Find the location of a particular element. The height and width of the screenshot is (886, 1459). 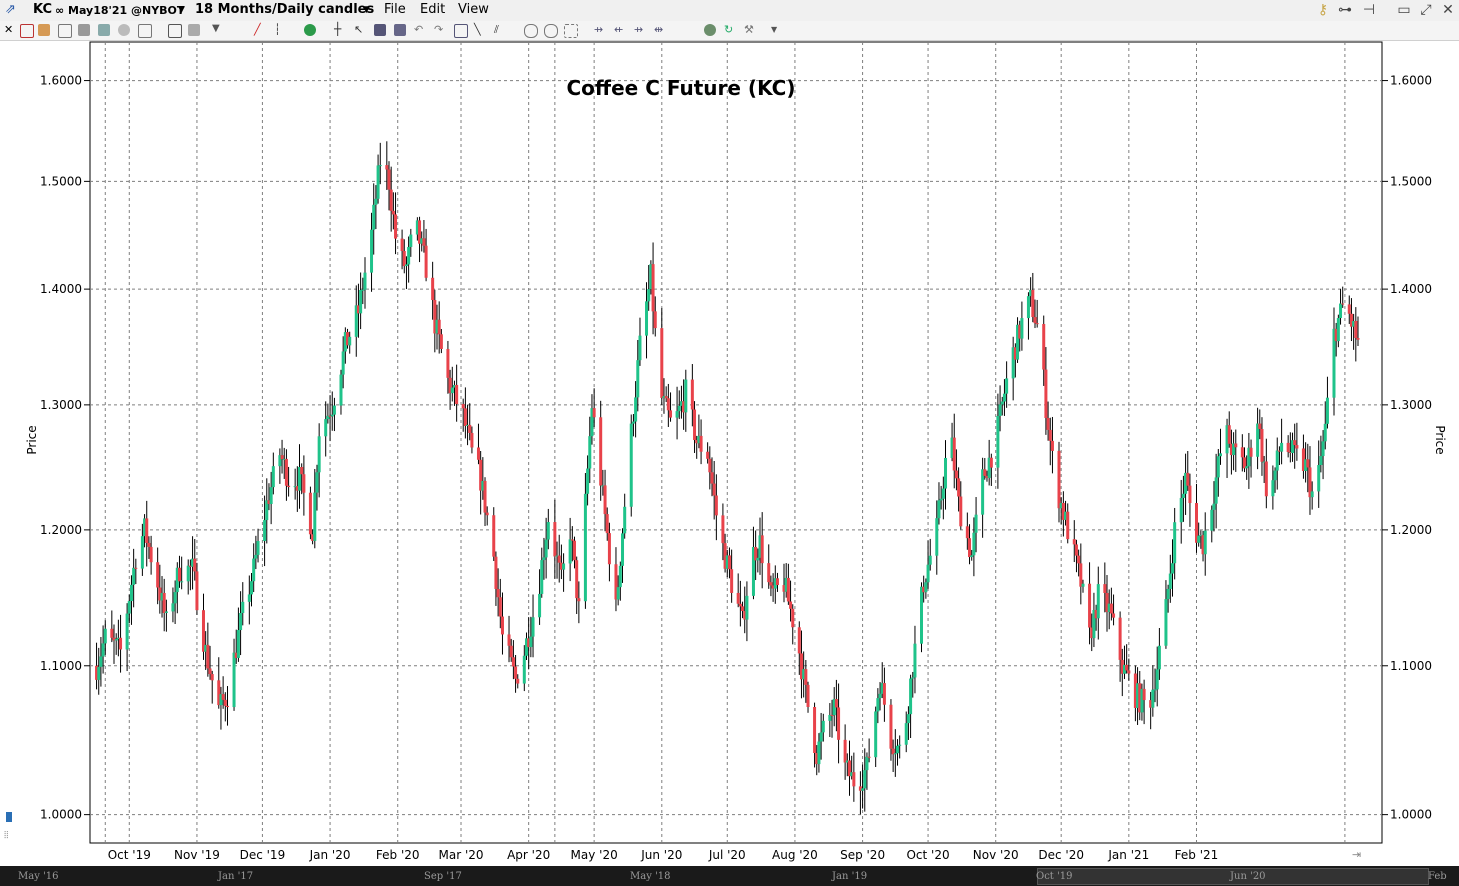

template-icon is located at coordinates (194, 30).